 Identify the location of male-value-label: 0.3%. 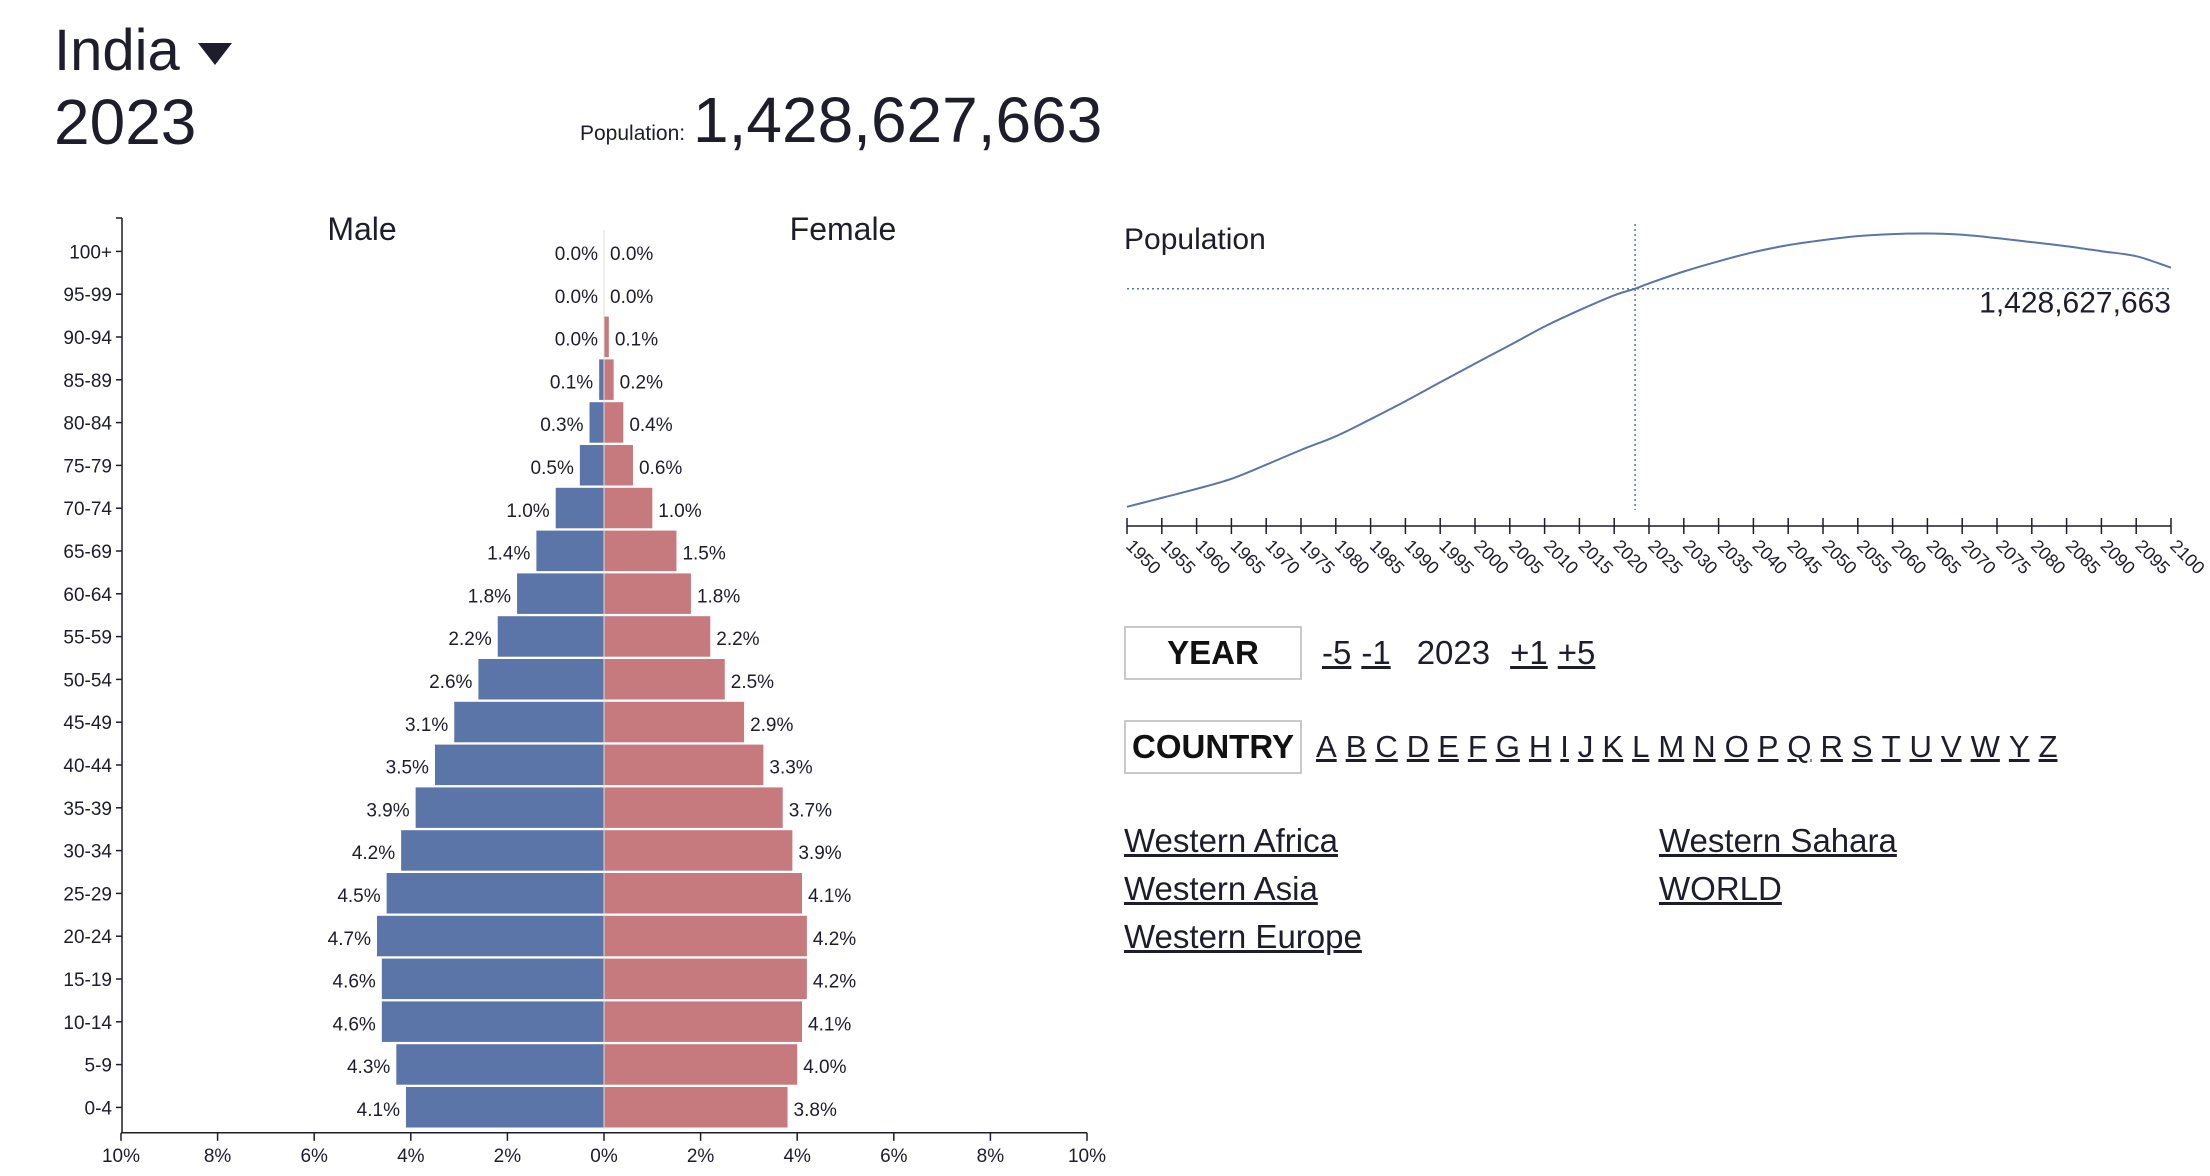
(561, 425).